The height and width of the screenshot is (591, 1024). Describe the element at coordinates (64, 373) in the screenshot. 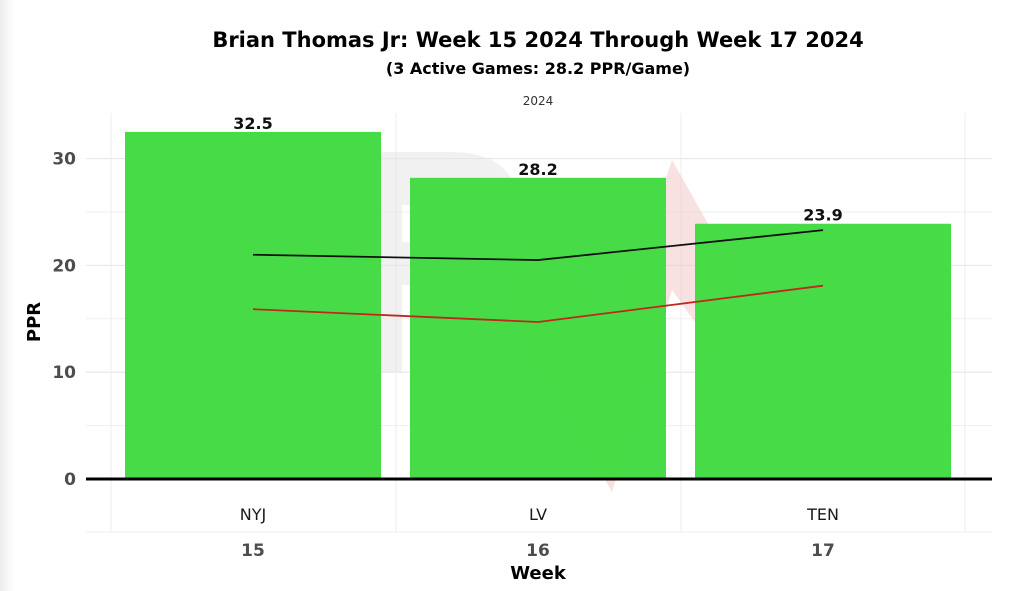

I see `y-tick-label: 10` at that location.